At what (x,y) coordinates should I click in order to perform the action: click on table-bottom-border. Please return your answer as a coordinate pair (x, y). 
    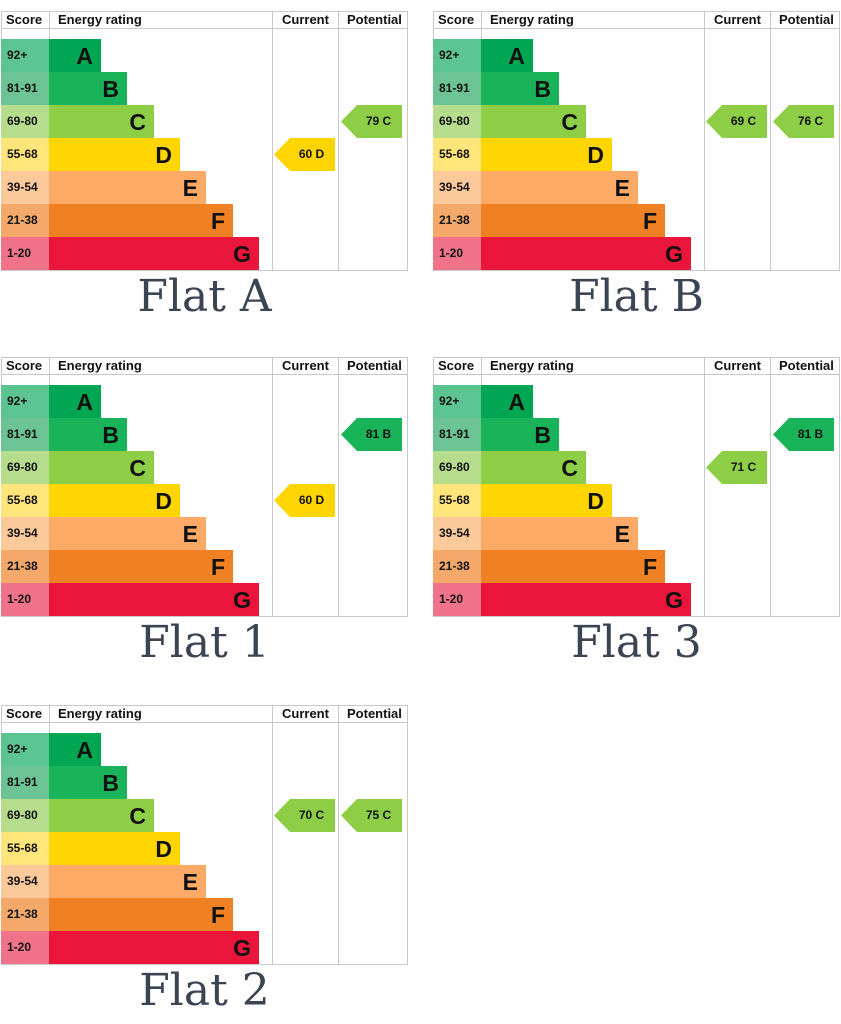
    Looking at the image, I should click on (204, 616).